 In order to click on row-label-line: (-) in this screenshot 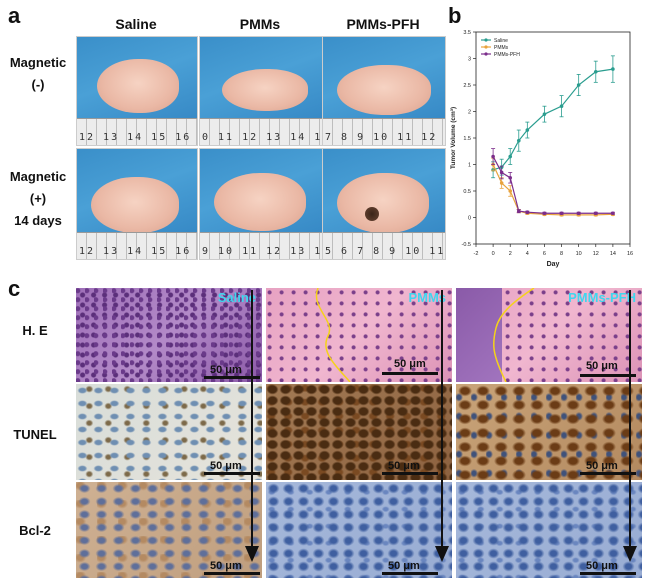, I will do `click(38, 84)`.